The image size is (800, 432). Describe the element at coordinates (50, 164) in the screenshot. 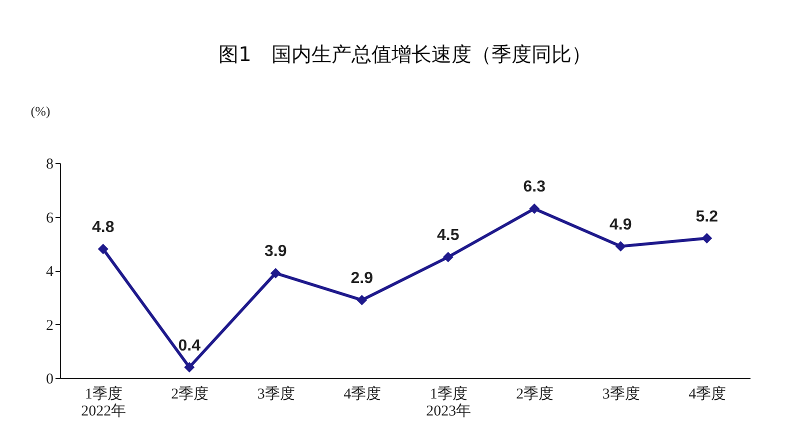

I see `y-tick-label: 8` at that location.